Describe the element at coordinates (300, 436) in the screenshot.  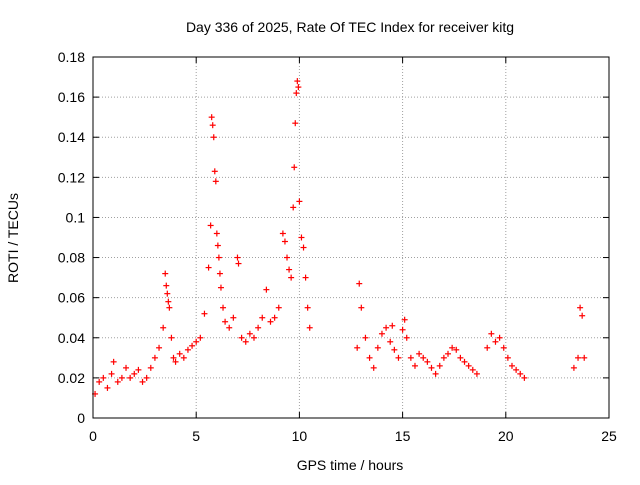
I see `x-tick-label: 10` at that location.